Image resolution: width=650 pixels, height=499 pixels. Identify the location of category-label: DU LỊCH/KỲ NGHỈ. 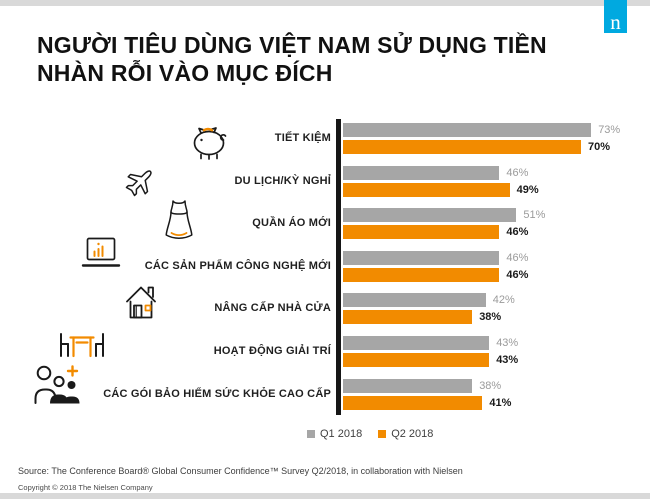
(282, 180).